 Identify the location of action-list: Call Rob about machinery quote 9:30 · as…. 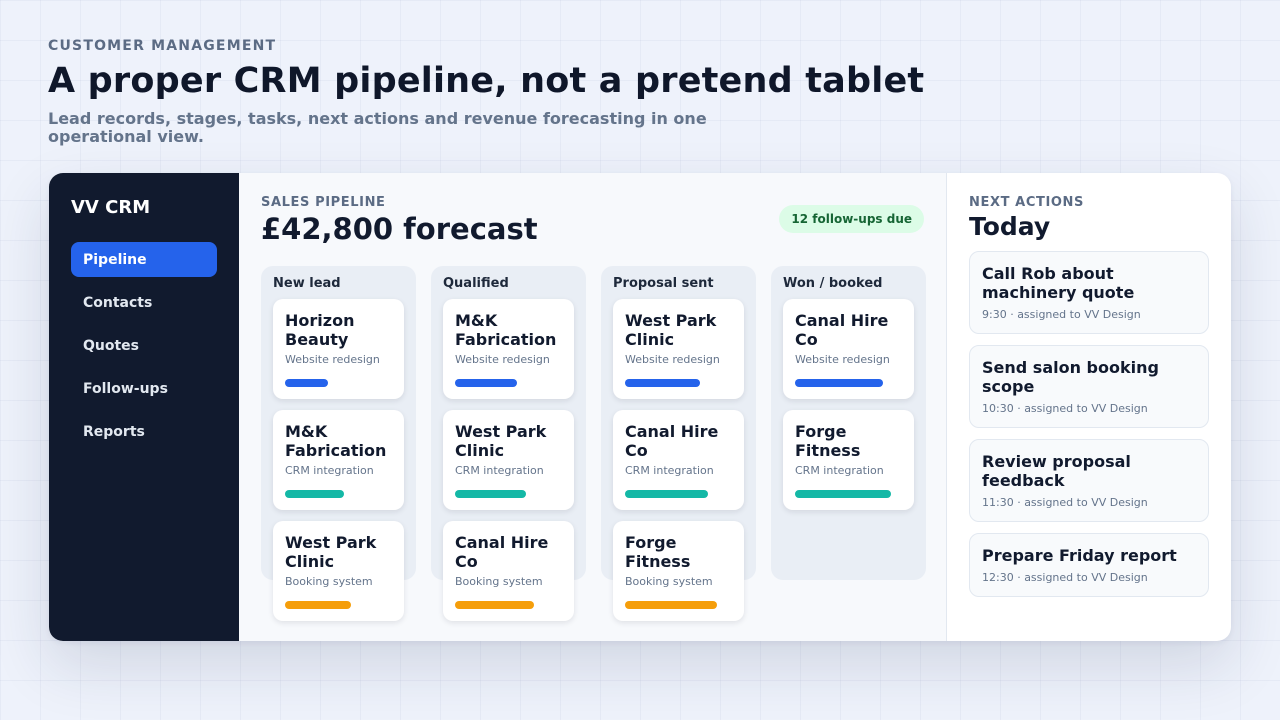
(1089, 424).